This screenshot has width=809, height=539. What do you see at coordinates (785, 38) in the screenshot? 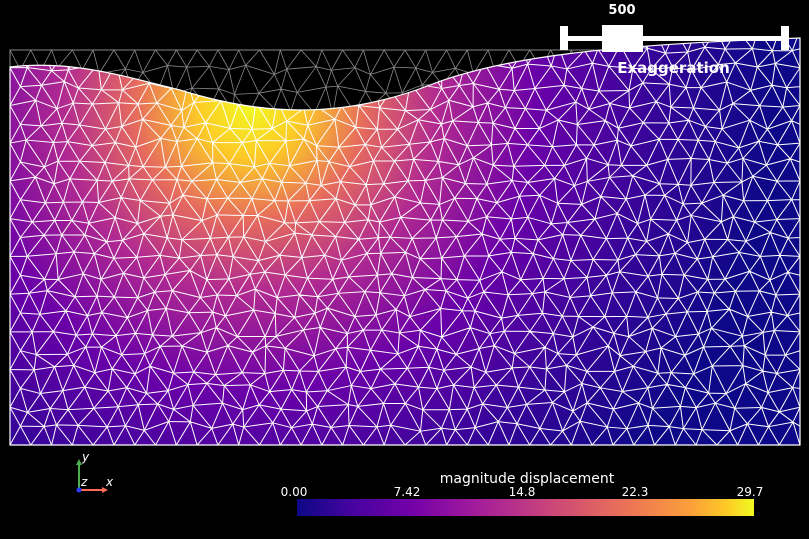
I see `slider-right-cap` at bounding box center [785, 38].